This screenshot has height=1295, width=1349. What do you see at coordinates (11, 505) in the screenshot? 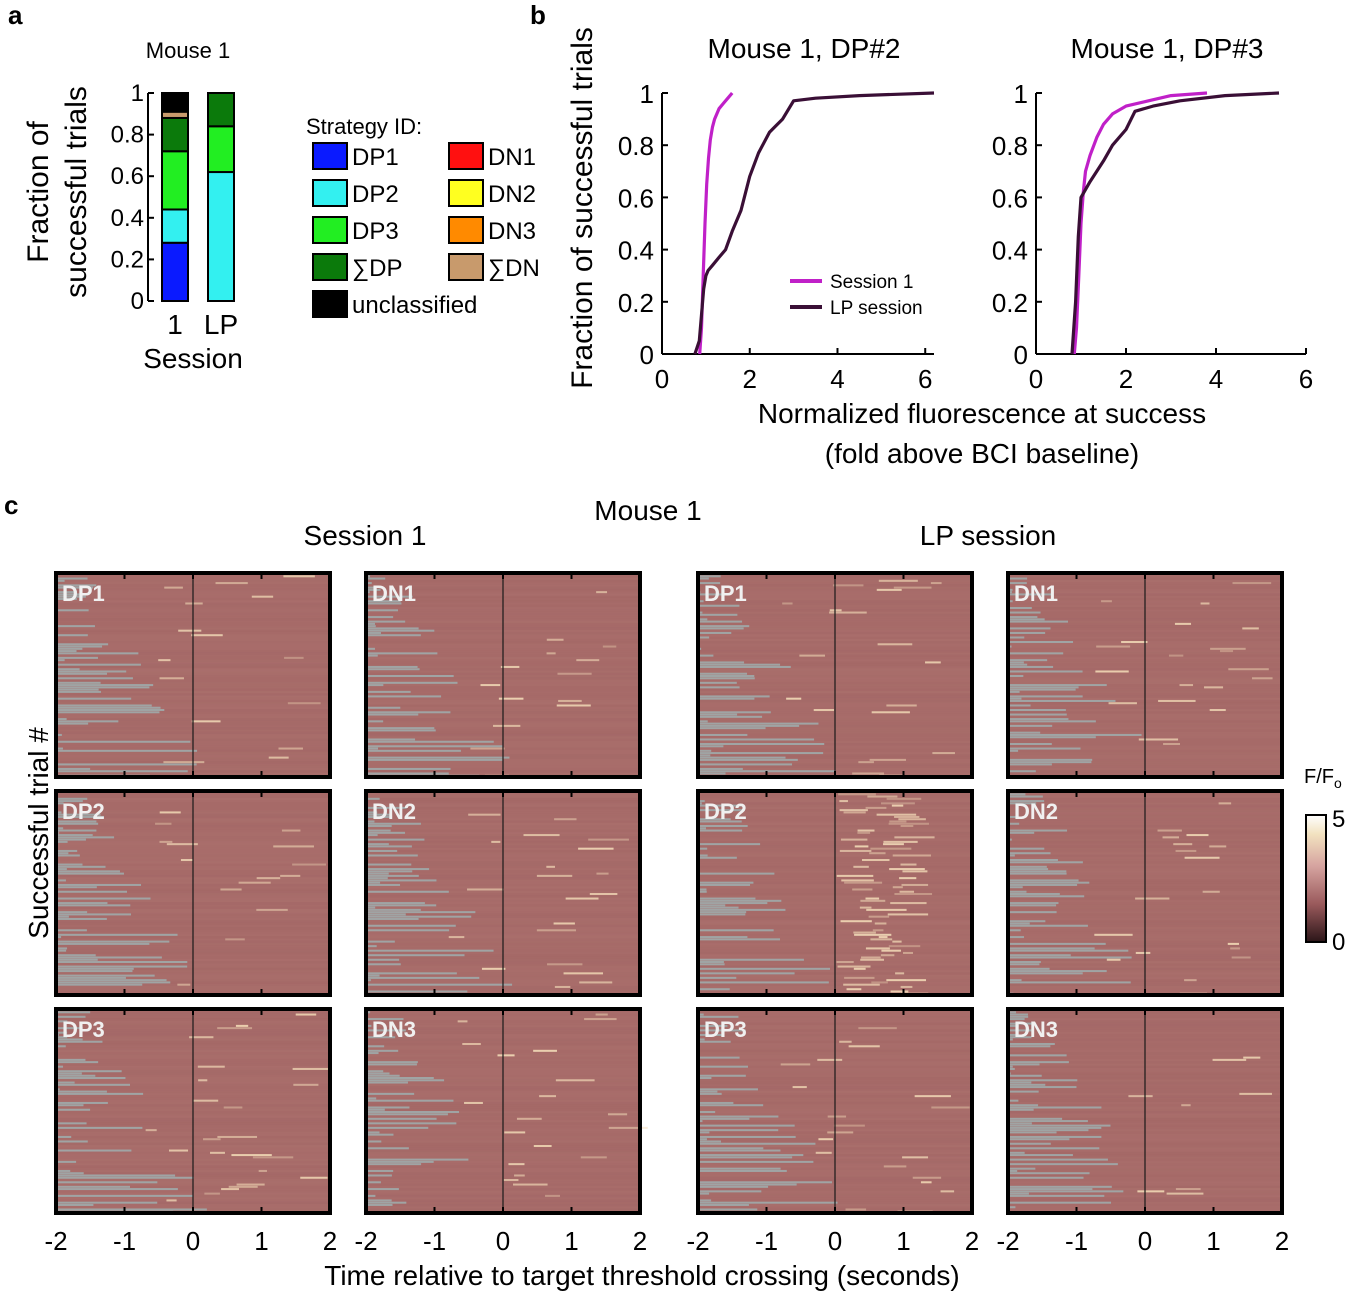
I see `panel-label-c: c` at bounding box center [11, 505].